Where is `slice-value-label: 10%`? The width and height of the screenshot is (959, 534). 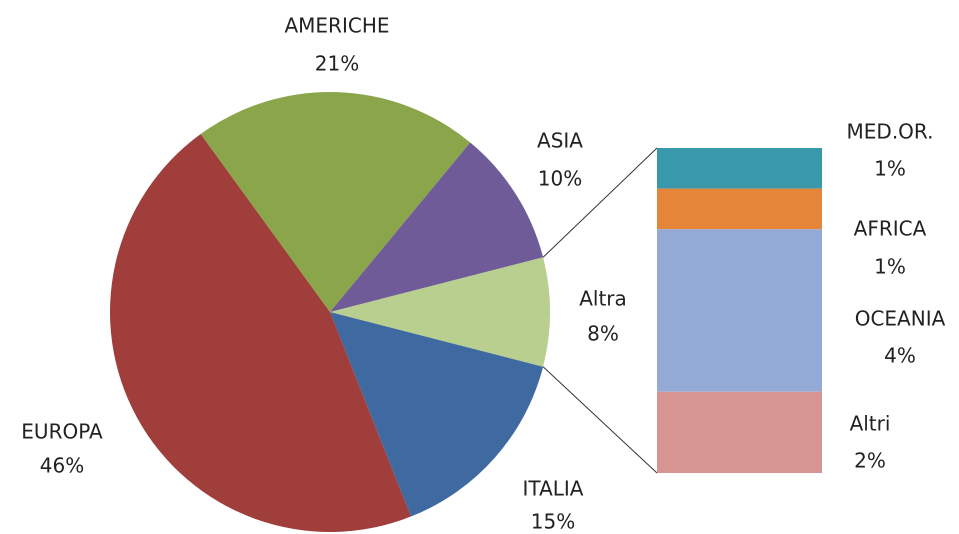 slice-value-label: 10% is located at coordinates (560, 179).